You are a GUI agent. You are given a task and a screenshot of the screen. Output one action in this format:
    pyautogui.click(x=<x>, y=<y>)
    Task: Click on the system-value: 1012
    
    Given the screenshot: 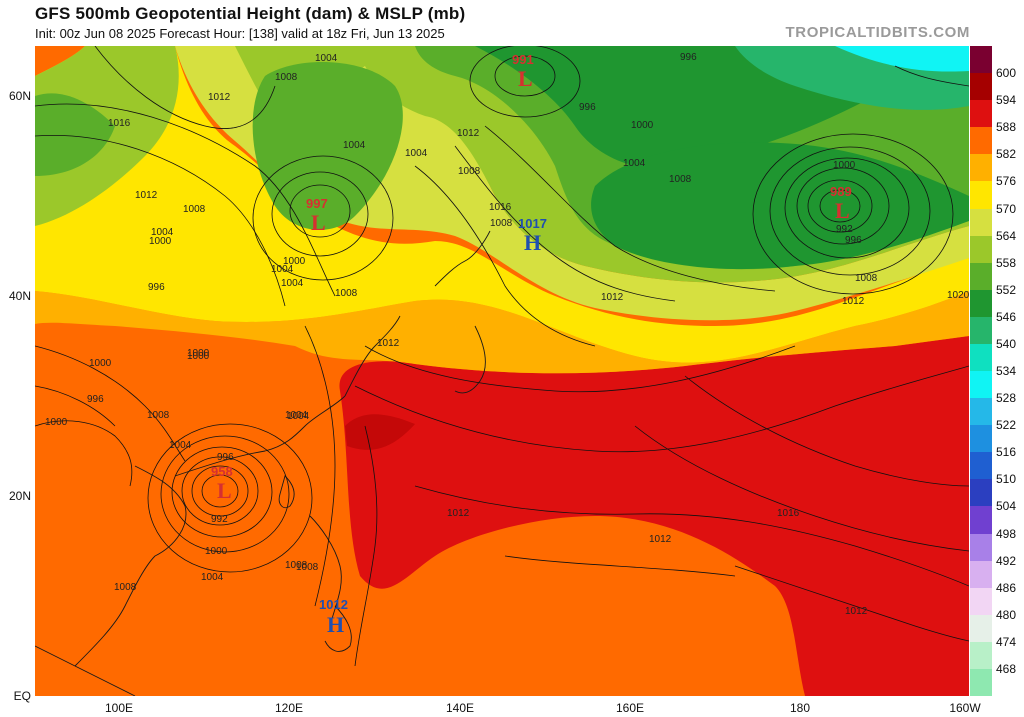 What is the action you would take?
    pyautogui.click(x=333, y=604)
    